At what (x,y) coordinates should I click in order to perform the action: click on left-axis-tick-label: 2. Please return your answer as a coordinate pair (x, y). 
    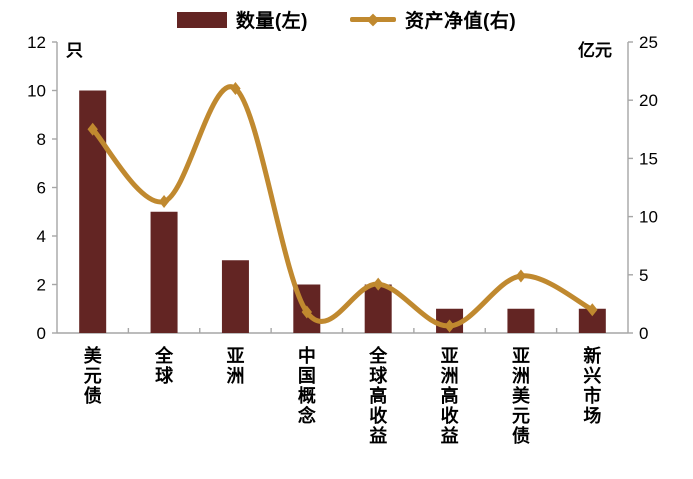
    Looking at the image, I should click on (41, 285).